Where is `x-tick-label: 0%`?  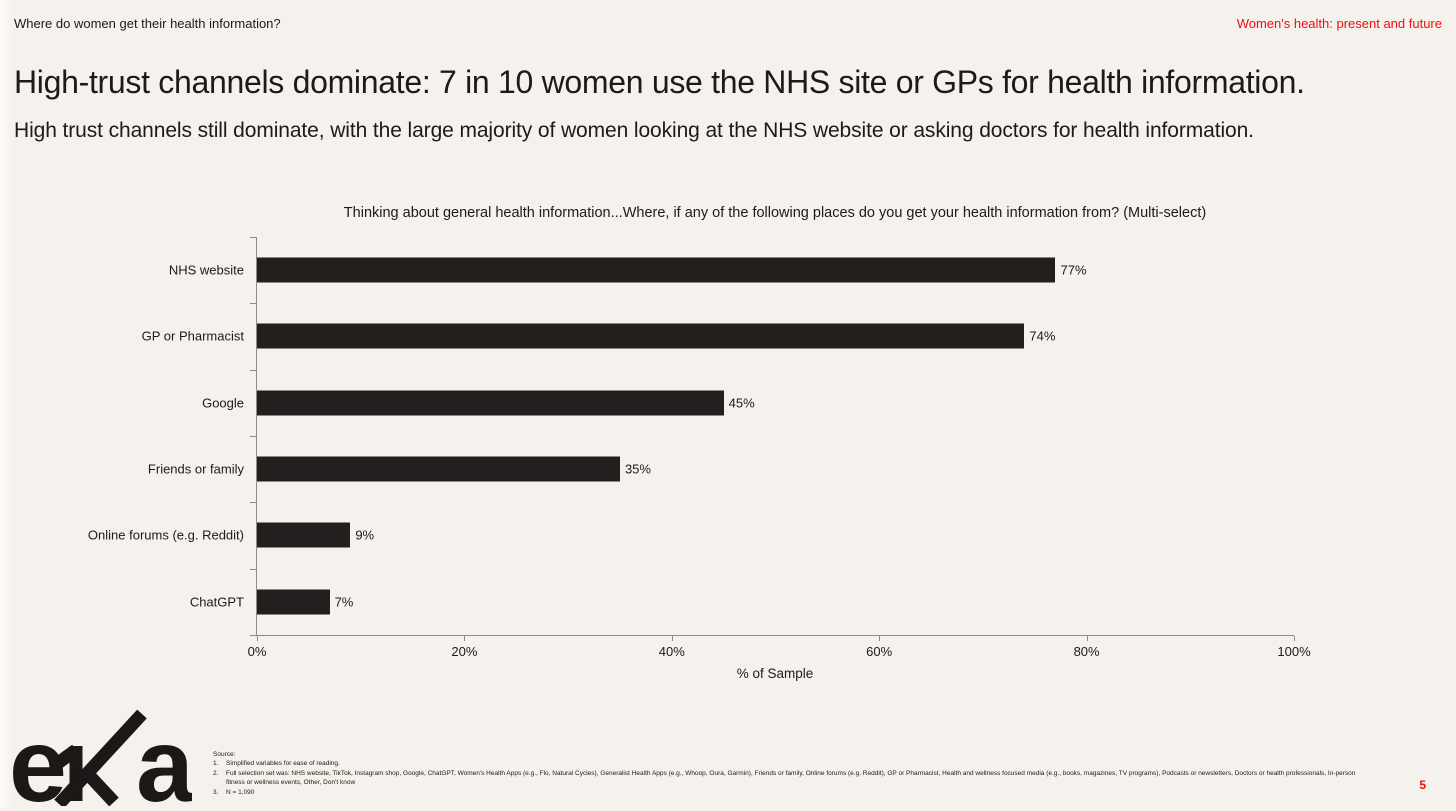
x-tick-label: 0% is located at coordinates (257, 651).